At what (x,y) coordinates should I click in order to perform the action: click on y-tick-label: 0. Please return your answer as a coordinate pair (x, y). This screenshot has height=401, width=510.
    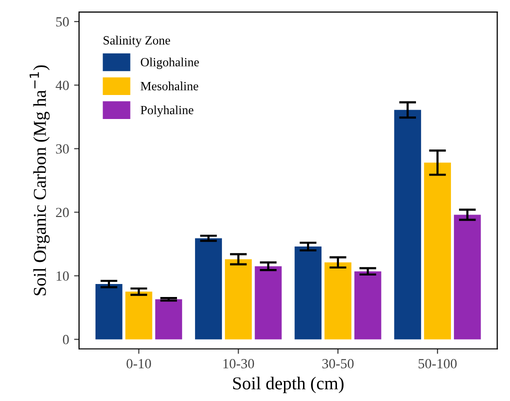
    Looking at the image, I should click on (65, 339).